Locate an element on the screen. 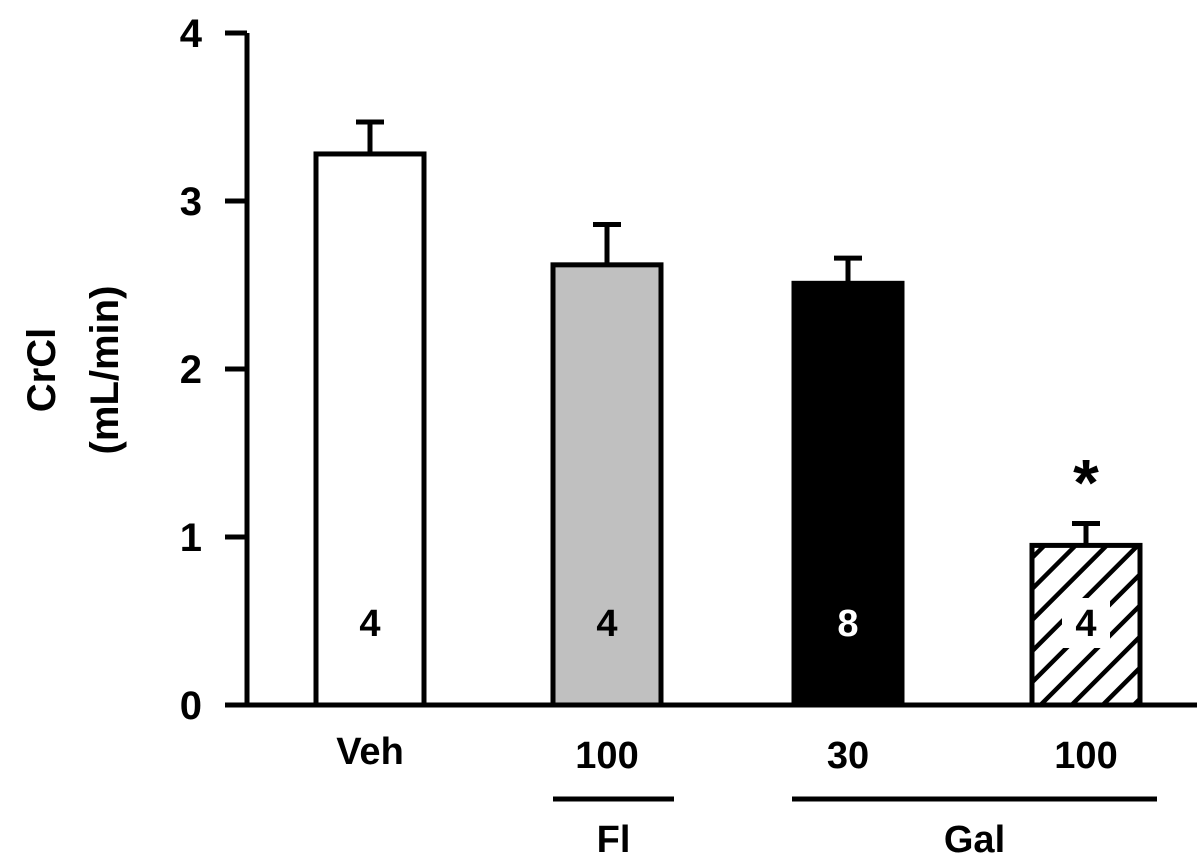 The height and width of the screenshot is (857, 1199). y-tick-label: 3 is located at coordinates (191, 202).